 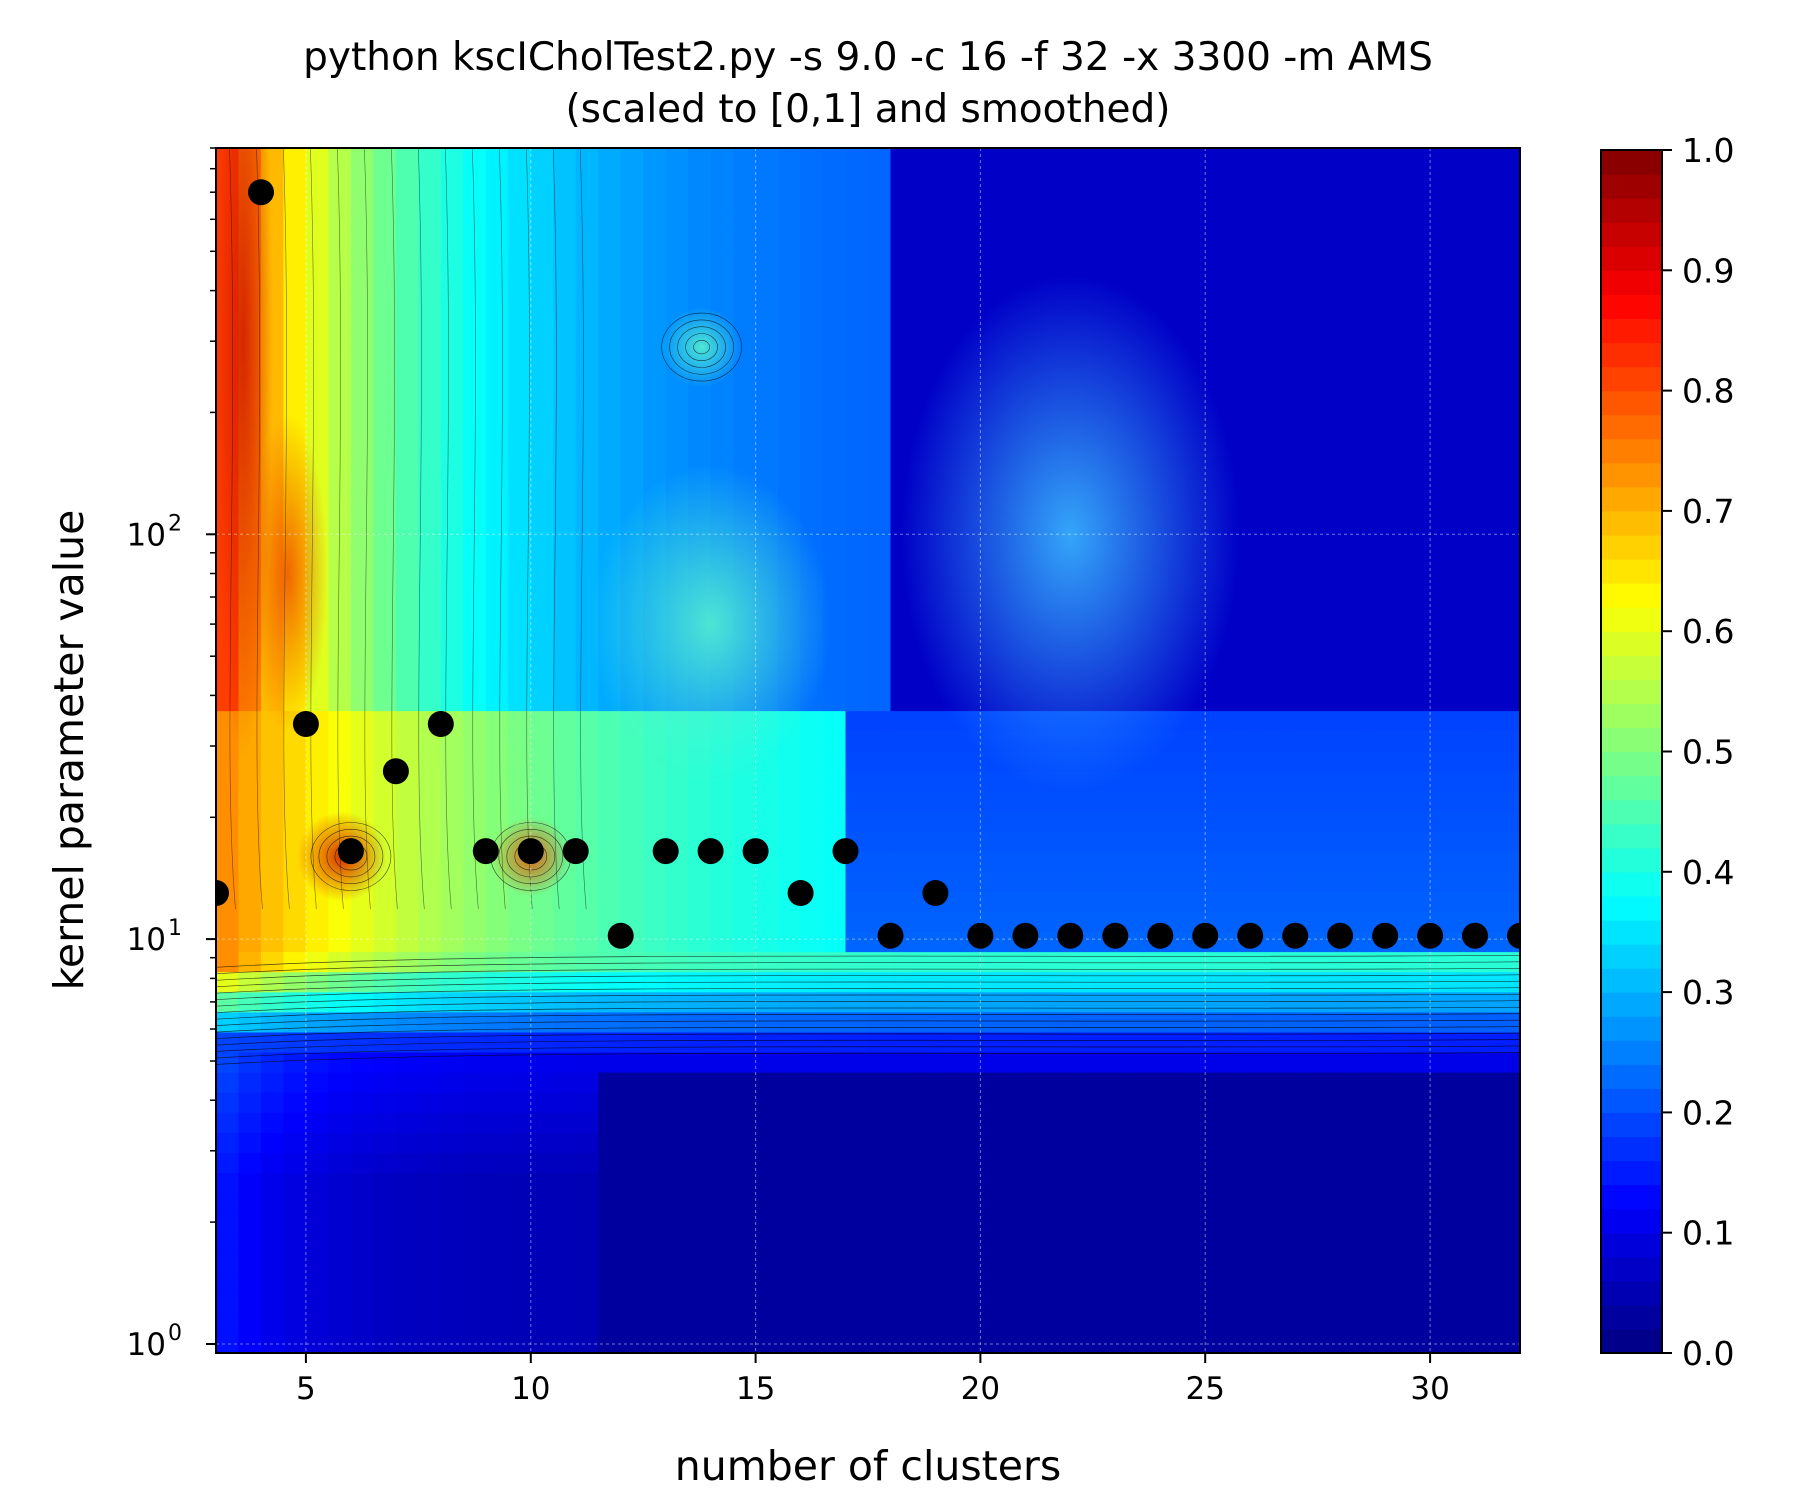 What do you see at coordinates (286, 529) in the screenshot?
I see `contour-line` at bounding box center [286, 529].